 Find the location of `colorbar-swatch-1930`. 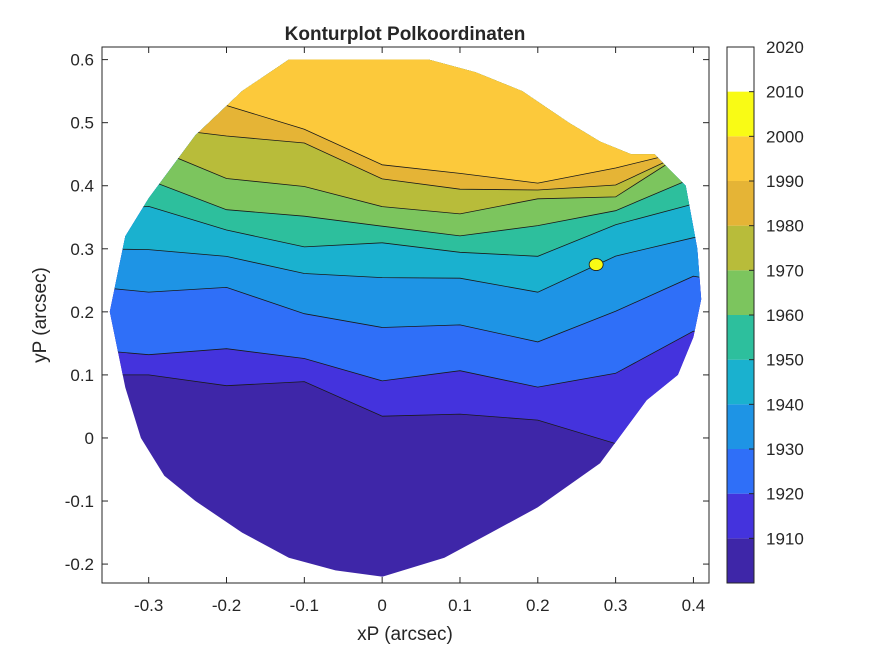

colorbar-swatch-1930 is located at coordinates (740, 426).